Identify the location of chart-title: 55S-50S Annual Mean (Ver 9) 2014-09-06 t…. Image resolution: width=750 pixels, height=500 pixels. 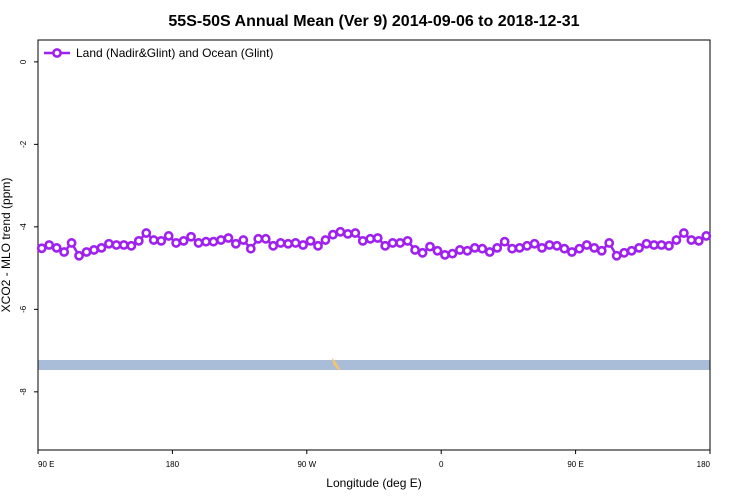
(373, 21).